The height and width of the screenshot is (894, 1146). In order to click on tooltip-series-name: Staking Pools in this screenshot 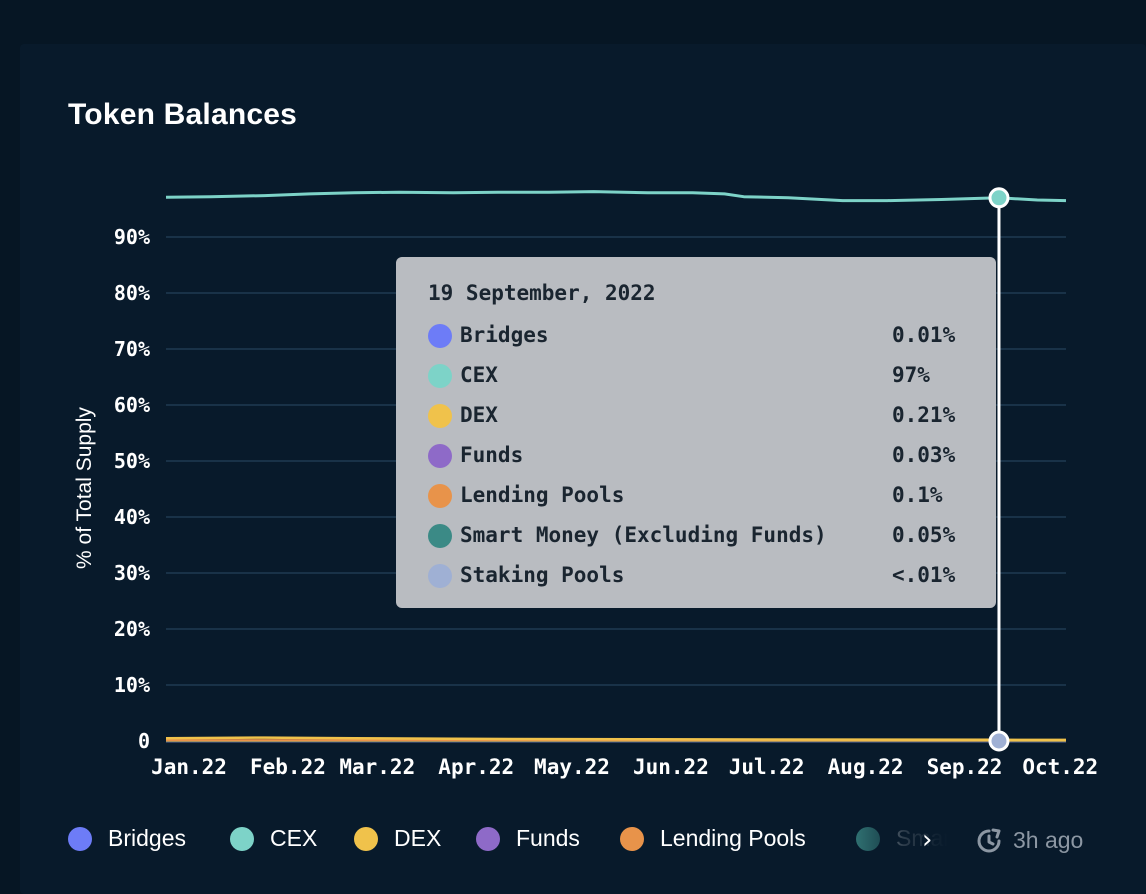, I will do `click(542, 575)`.